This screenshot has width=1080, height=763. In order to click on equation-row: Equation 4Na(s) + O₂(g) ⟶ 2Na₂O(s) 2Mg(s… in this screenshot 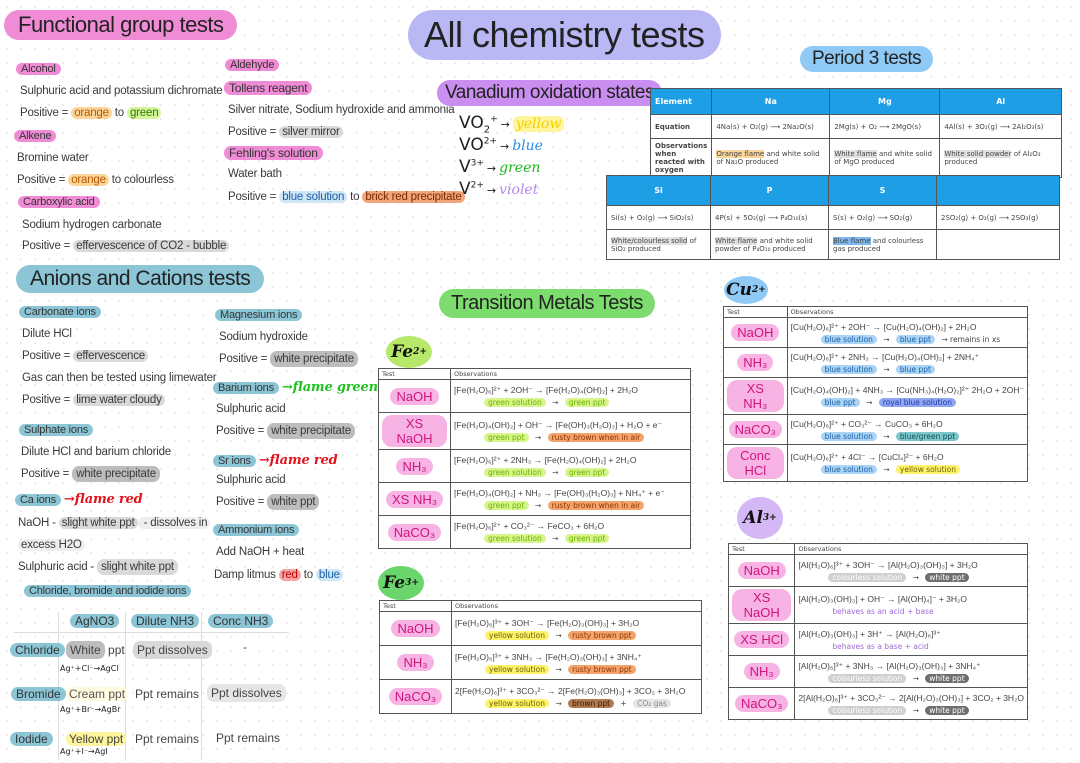, I will do `click(855, 126)`.